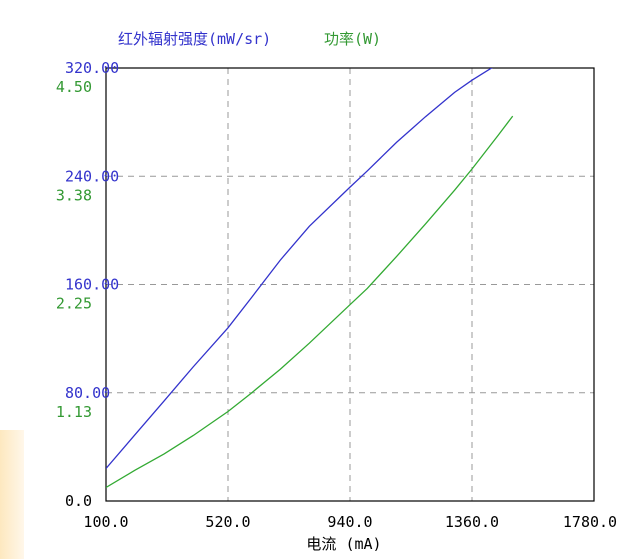 Image resolution: width=629 pixels, height=559 pixels. Describe the element at coordinates (92, 176) in the screenshot. I see `y-tick-left: 240.00` at that location.